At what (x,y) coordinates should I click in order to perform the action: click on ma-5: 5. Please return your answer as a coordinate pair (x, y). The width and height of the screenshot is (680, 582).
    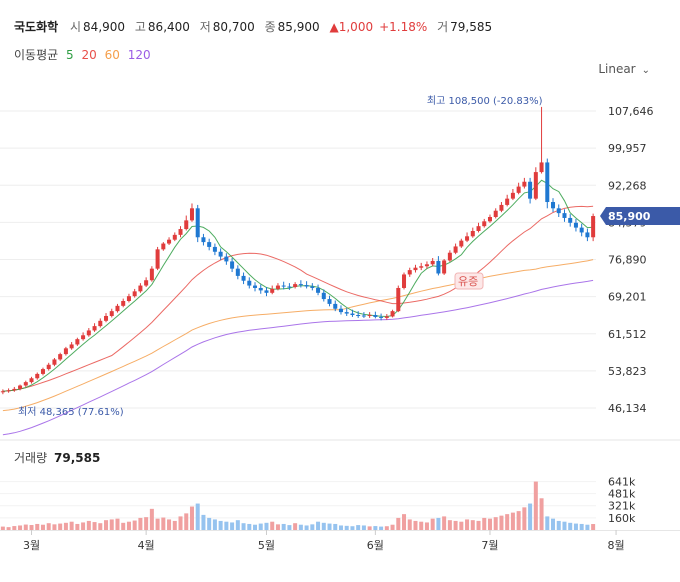
    Looking at the image, I should click on (70, 55).